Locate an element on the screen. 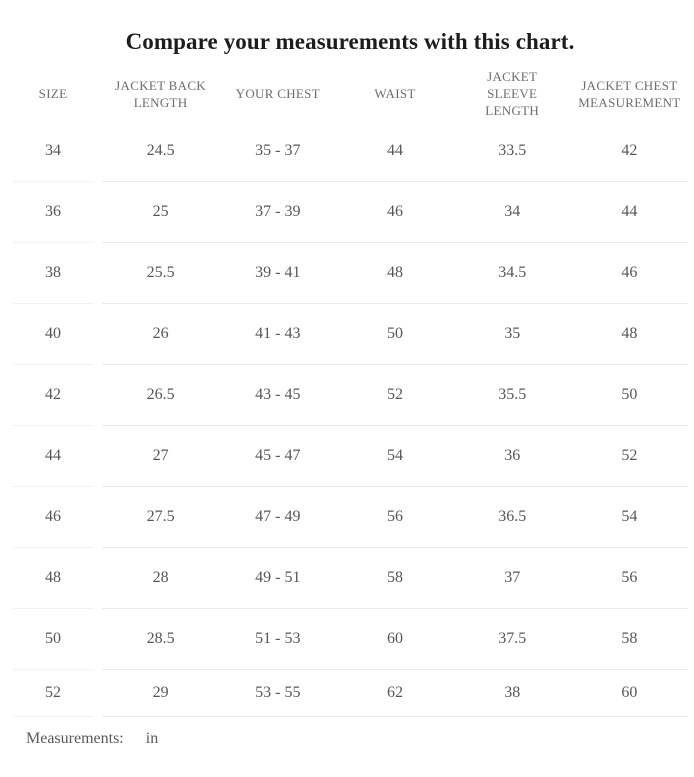 The width and height of the screenshot is (694, 777). jacket-sleeve-length-cell: 34 is located at coordinates (512, 211).